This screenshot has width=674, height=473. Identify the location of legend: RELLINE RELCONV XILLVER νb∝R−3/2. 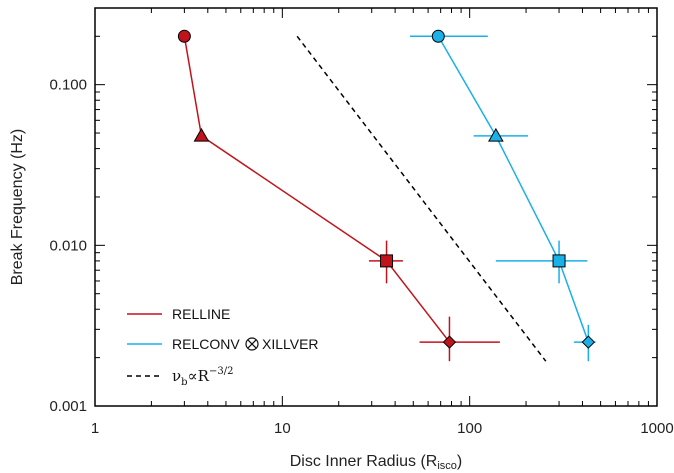
(223, 347).